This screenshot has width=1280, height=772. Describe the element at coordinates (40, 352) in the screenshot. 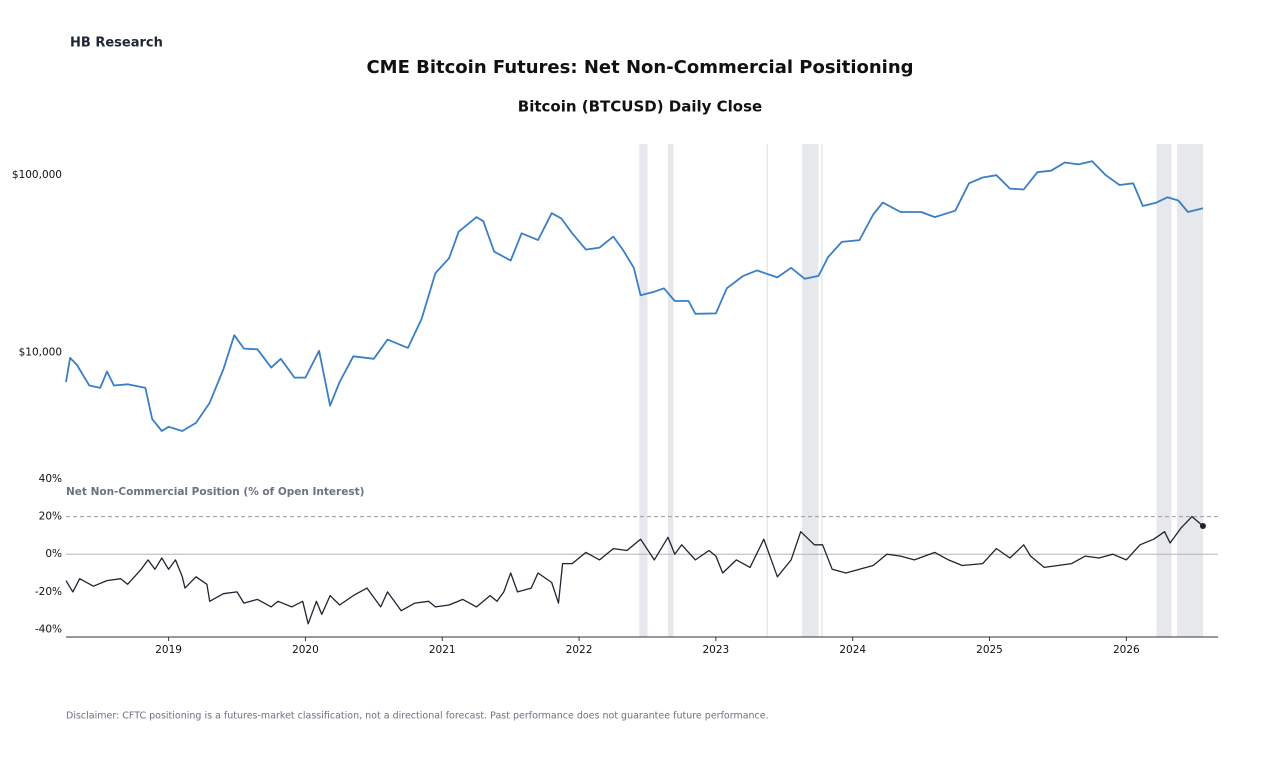

I see `y-tick-label: $10,000` at that location.